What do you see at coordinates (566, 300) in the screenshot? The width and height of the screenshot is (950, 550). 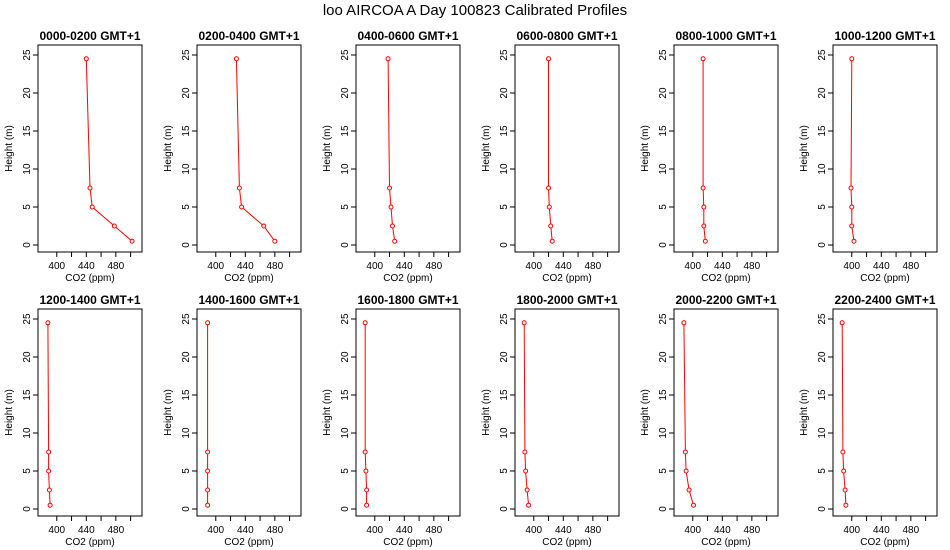 I see `panel-title: 1800-2000 GMT+1` at bounding box center [566, 300].